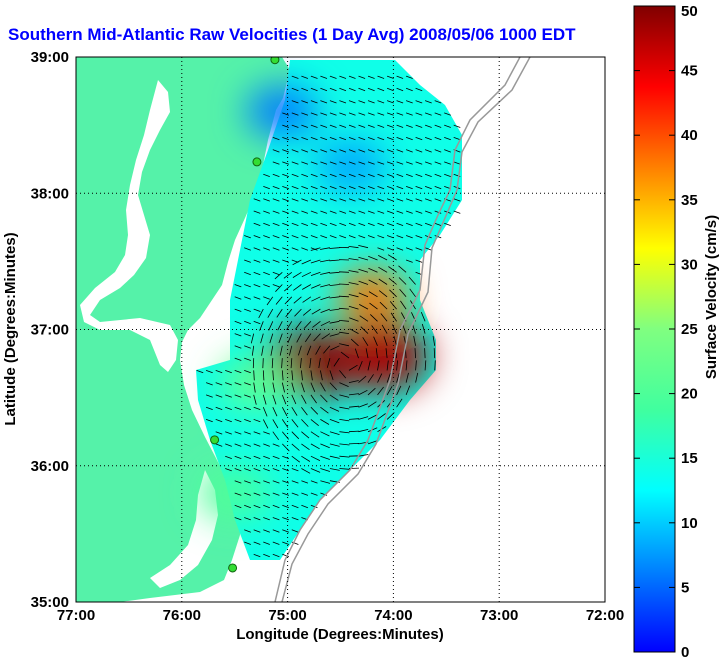  Describe the element at coordinates (50, 602) in the screenshot. I see `y-tick-label: 35:00` at that location.